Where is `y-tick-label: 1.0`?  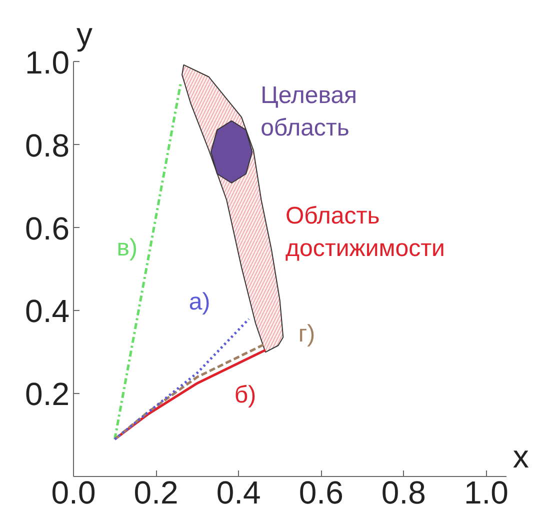
y-tick-label: 1.0 is located at coordinates (47, 62).